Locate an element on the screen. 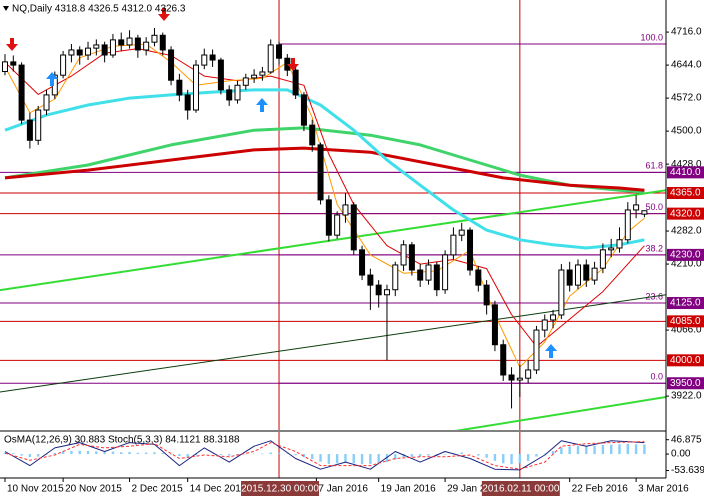 This screenshot has width=704, height=500. y-tick-label: 4716.0 is located at coordinates (686, 32).